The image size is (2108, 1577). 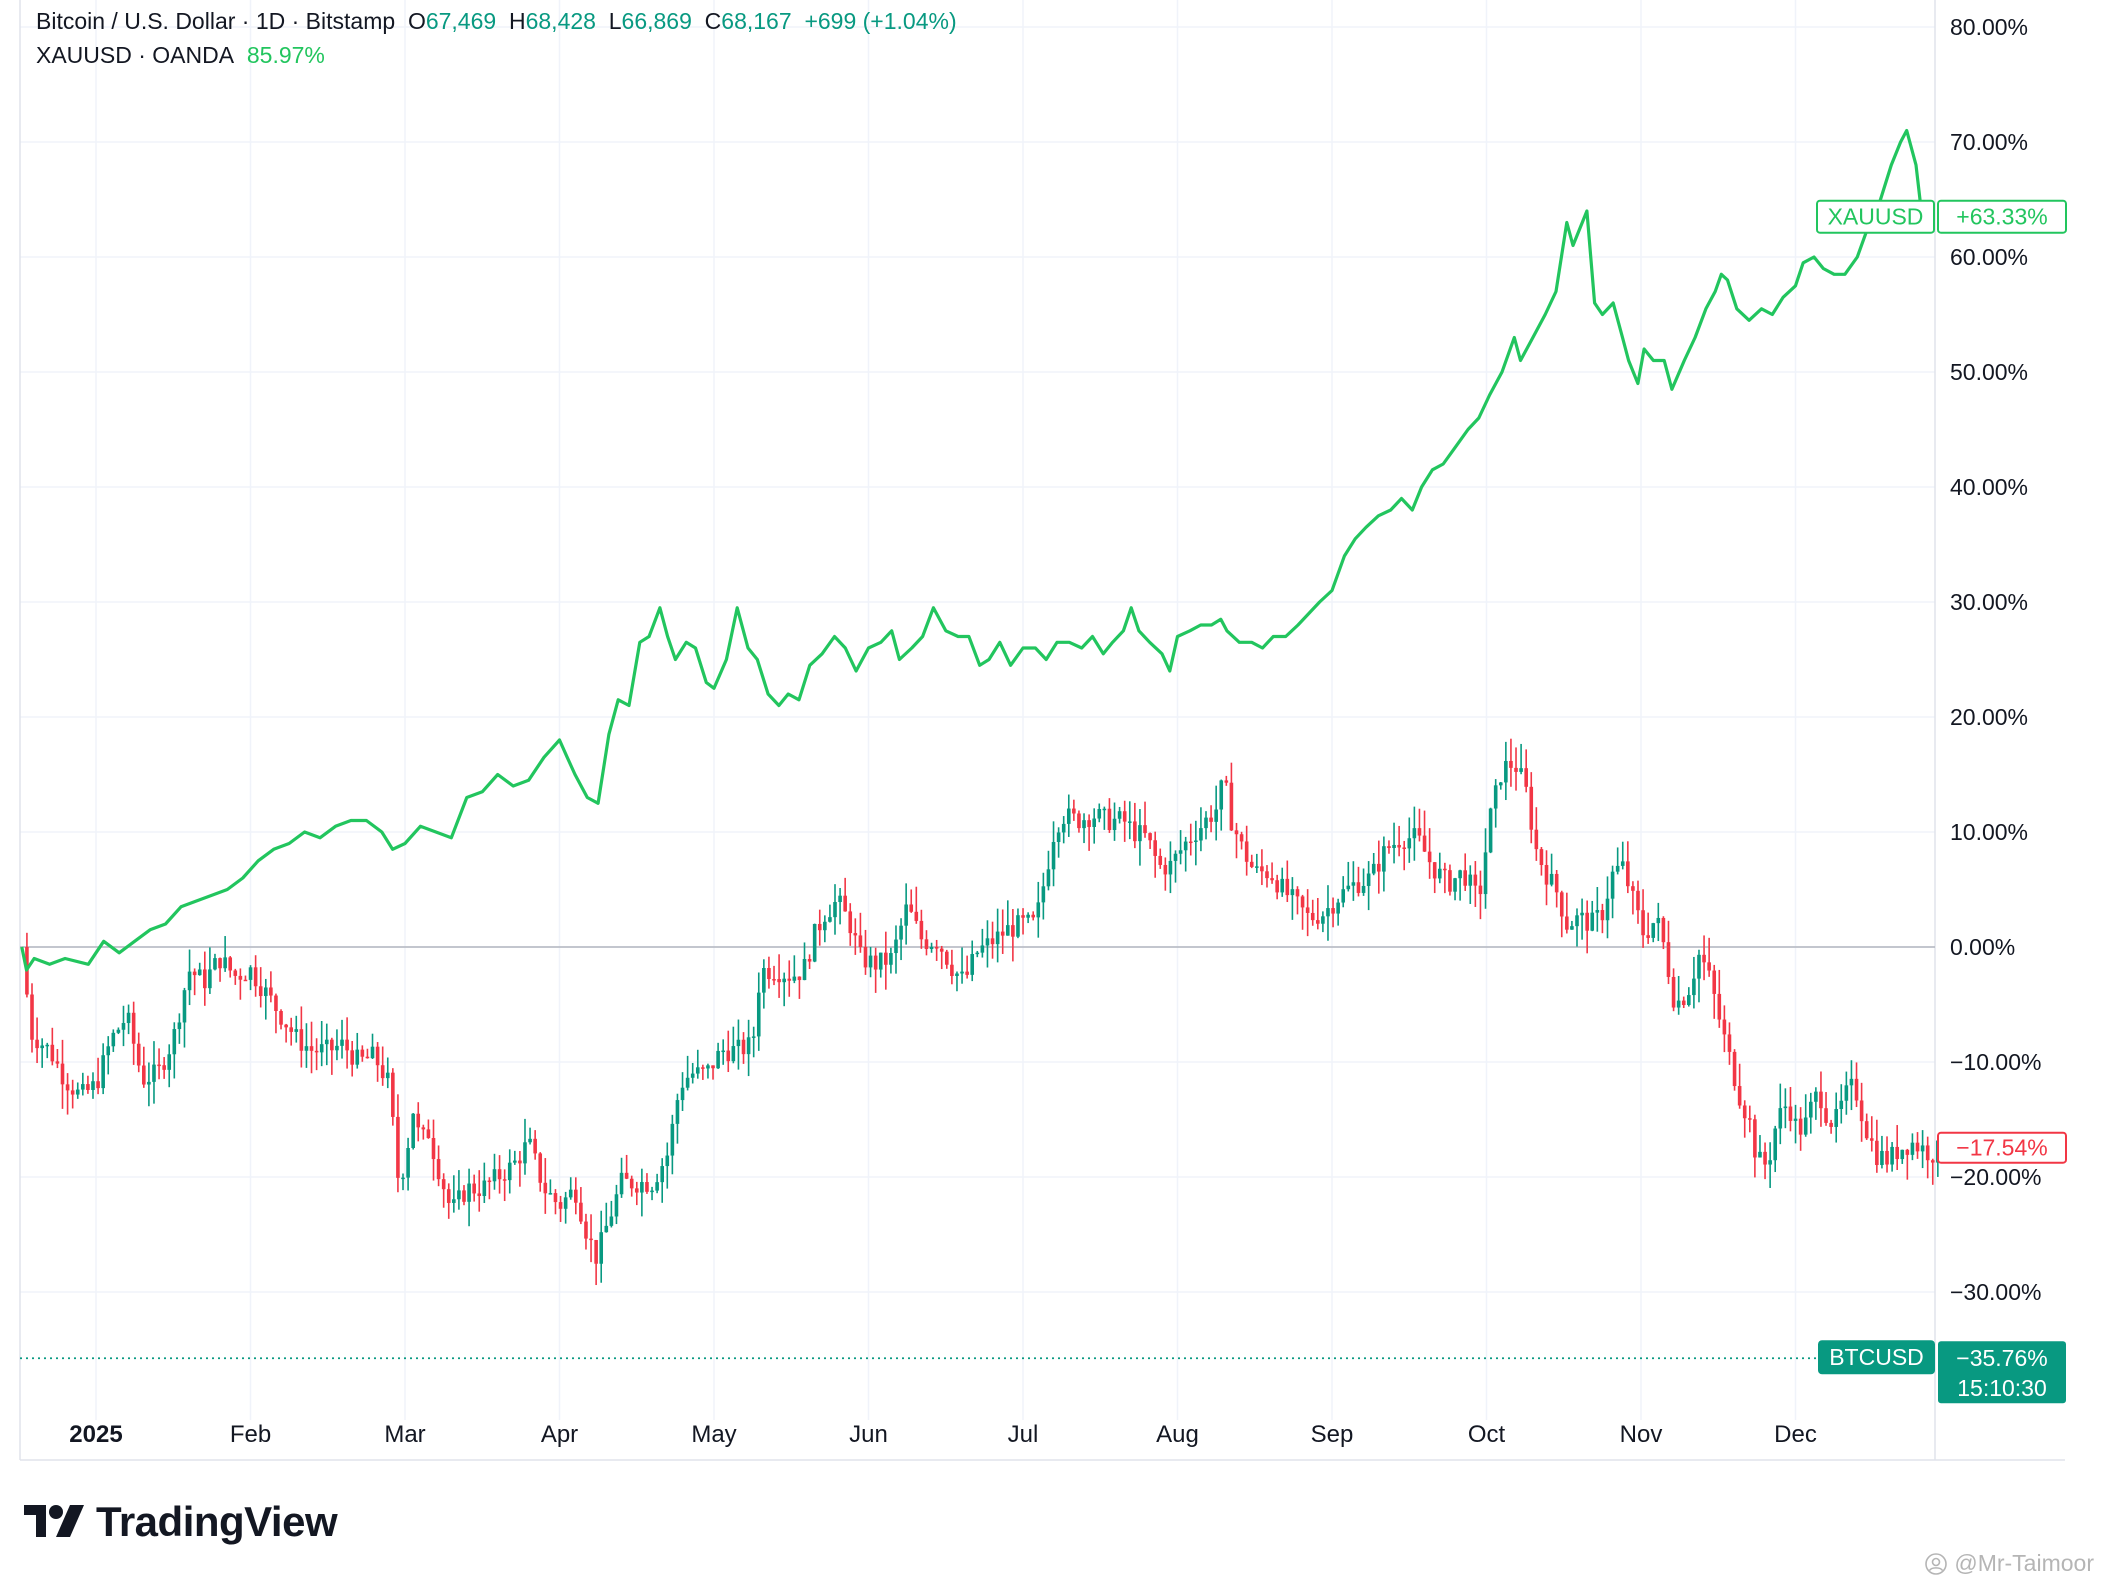 What do you see at coordinates (560, 21) in the screenshot?
I see `high-value: 68,428` at bounding box center [560, 21].